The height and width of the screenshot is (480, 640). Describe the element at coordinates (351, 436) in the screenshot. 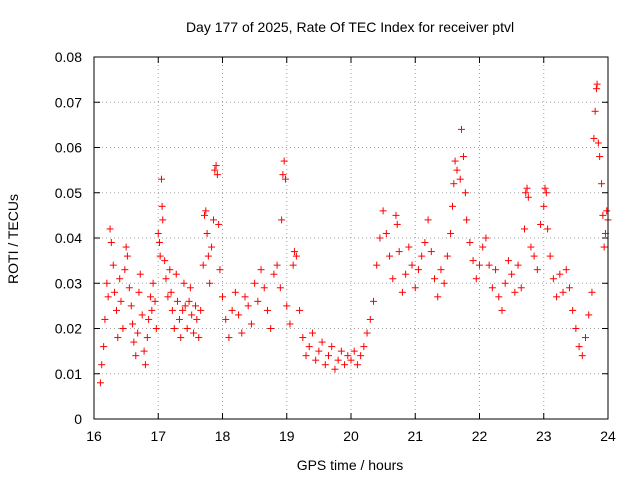

I see `x-tick-label: 20` at that location.